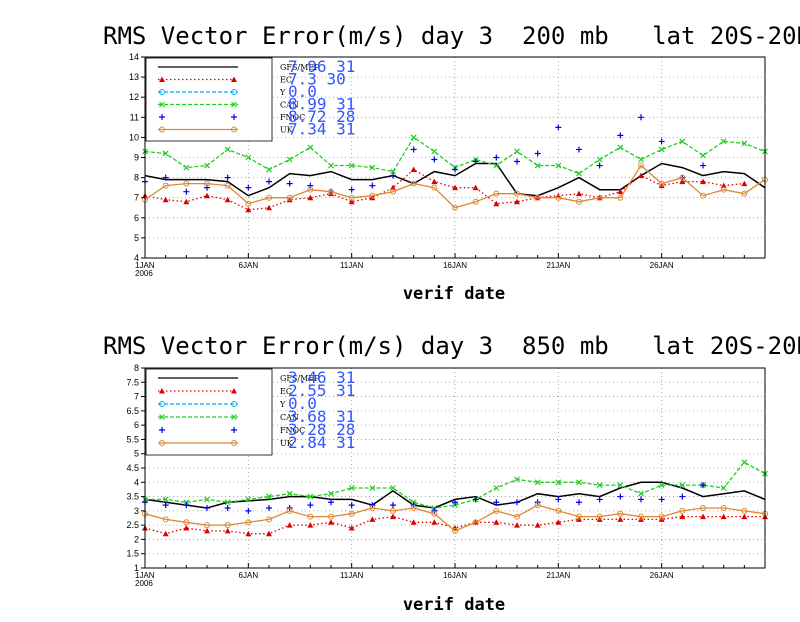  Describe the element at coordinates (317, 79) in the screenshot. I see `legend-value: 7.3 30` at that location.